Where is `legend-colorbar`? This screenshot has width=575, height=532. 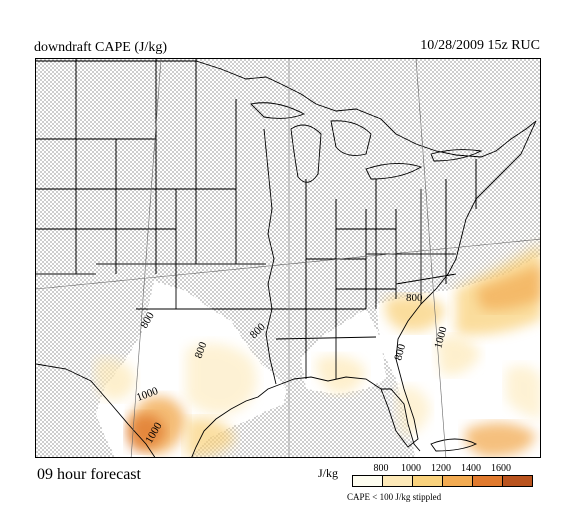 legend-colorbar is located at coordinates (442, 481).